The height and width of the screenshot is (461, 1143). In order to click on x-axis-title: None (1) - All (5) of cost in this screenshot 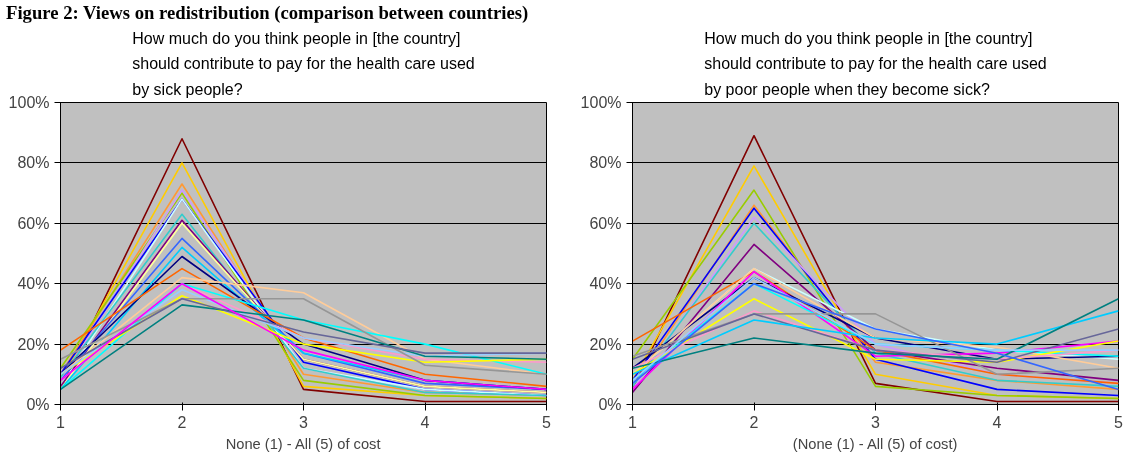, I will do `click(303, 443)`.